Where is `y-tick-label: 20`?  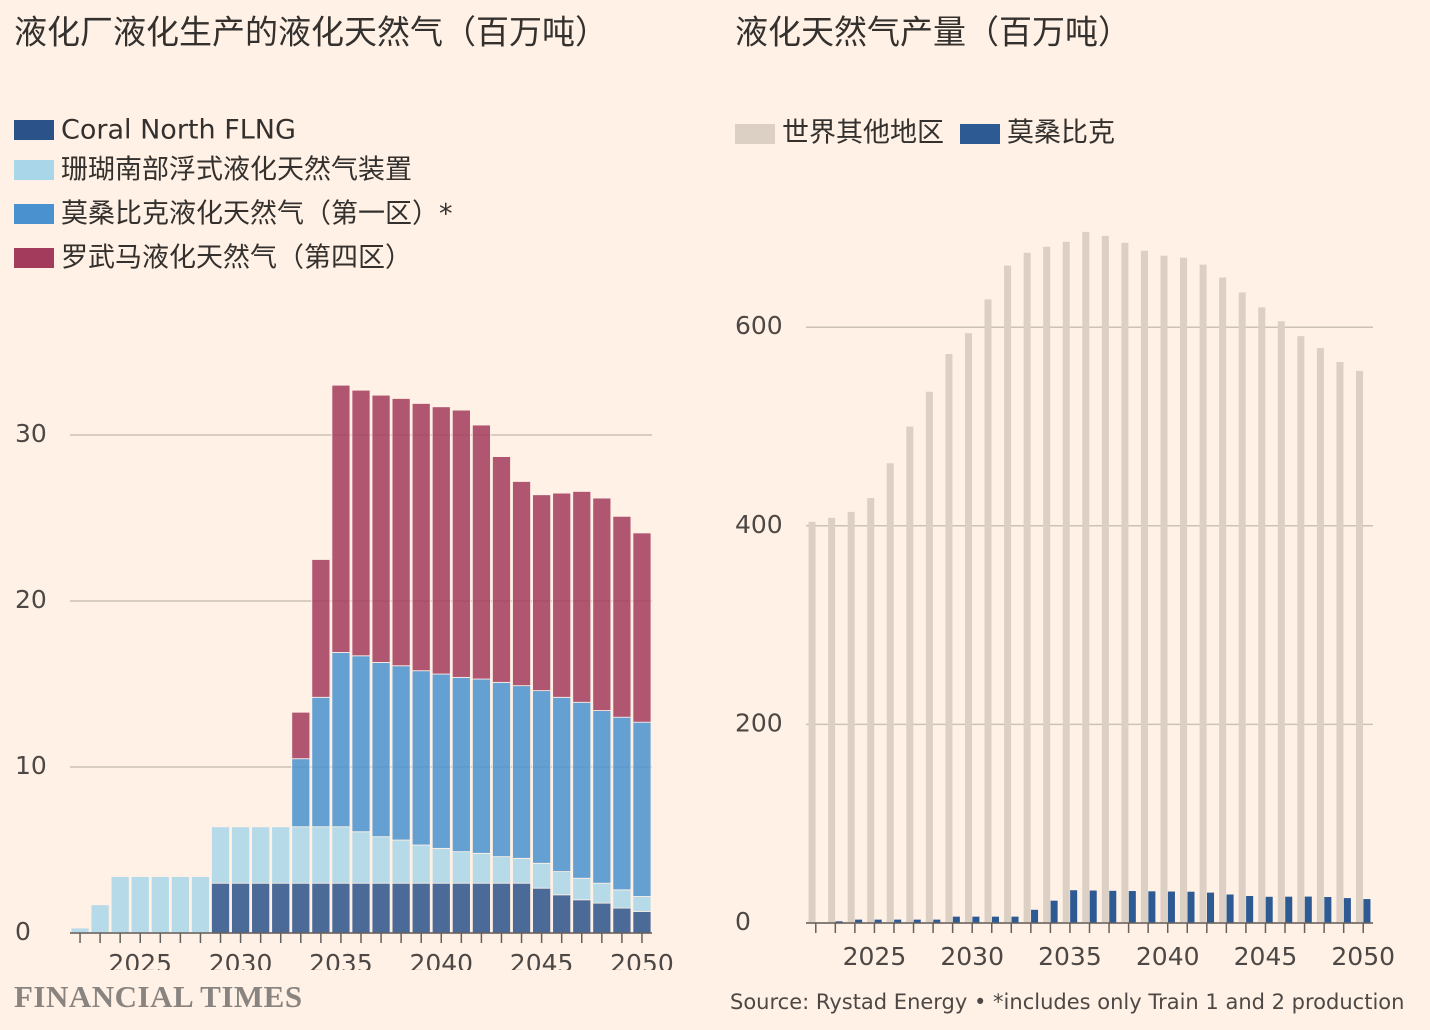 y-tick-label: 20 is located at coordinates (31, 599).